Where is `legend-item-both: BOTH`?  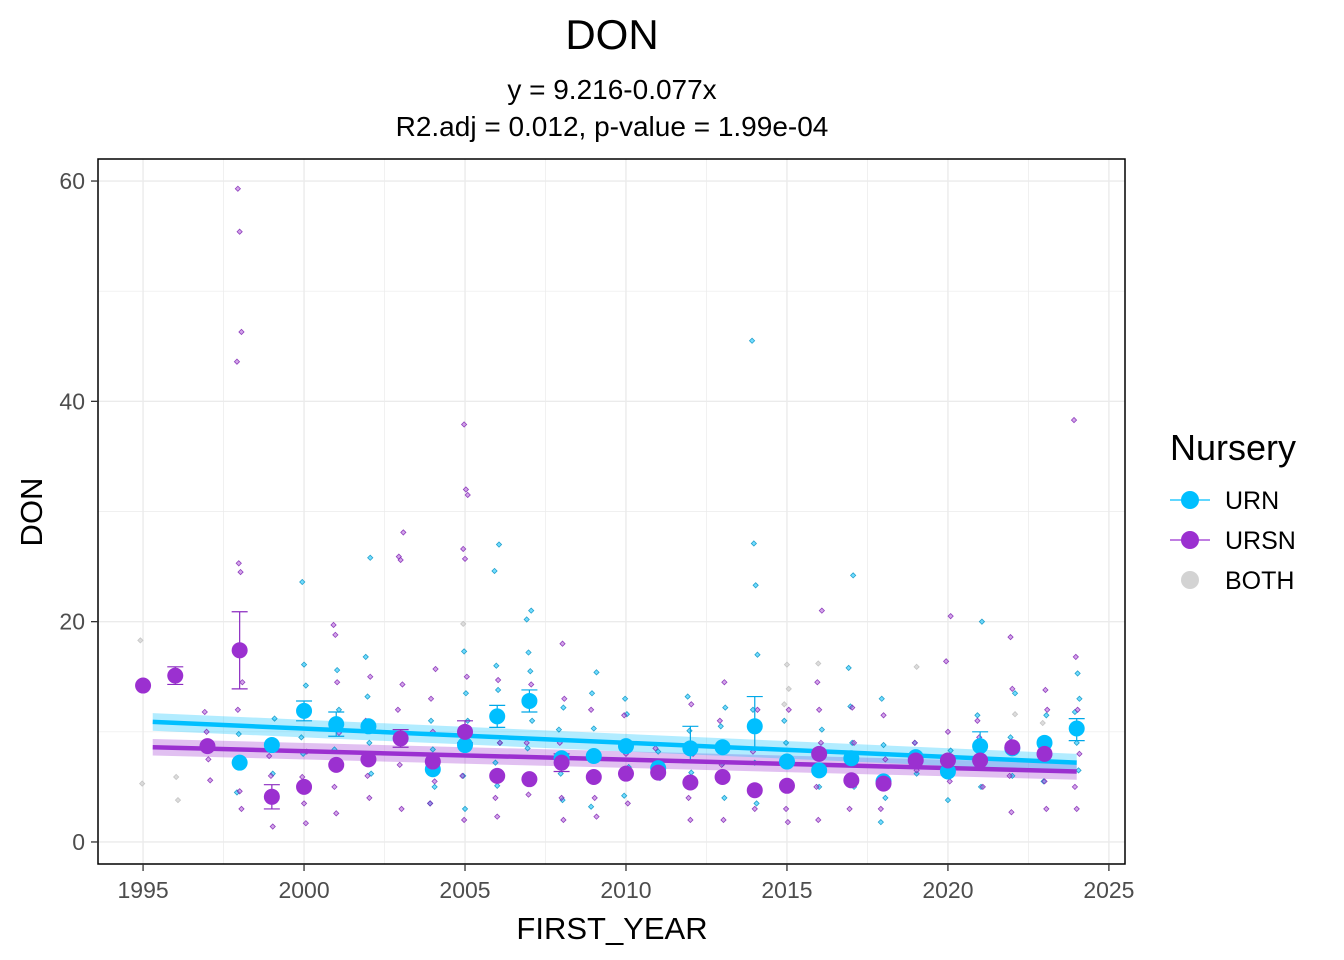 legend-item-both: BOTH is located at coordinates (1237, 581).